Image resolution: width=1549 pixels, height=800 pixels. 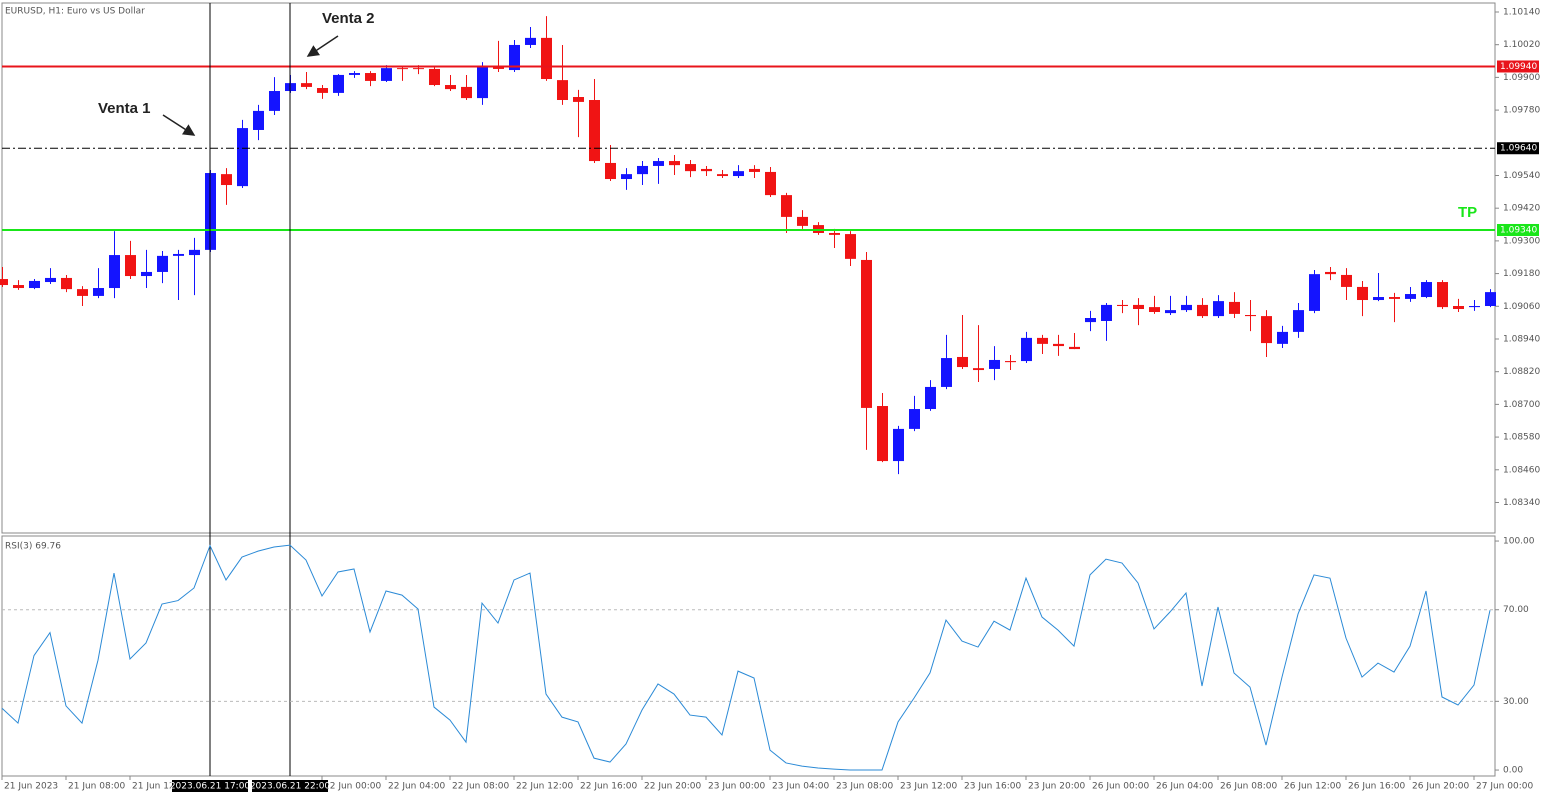 What do you see at coordinates (1467, 212) in the screenshot?
I see `annotation: TP` at bounding box center [1467, 212].